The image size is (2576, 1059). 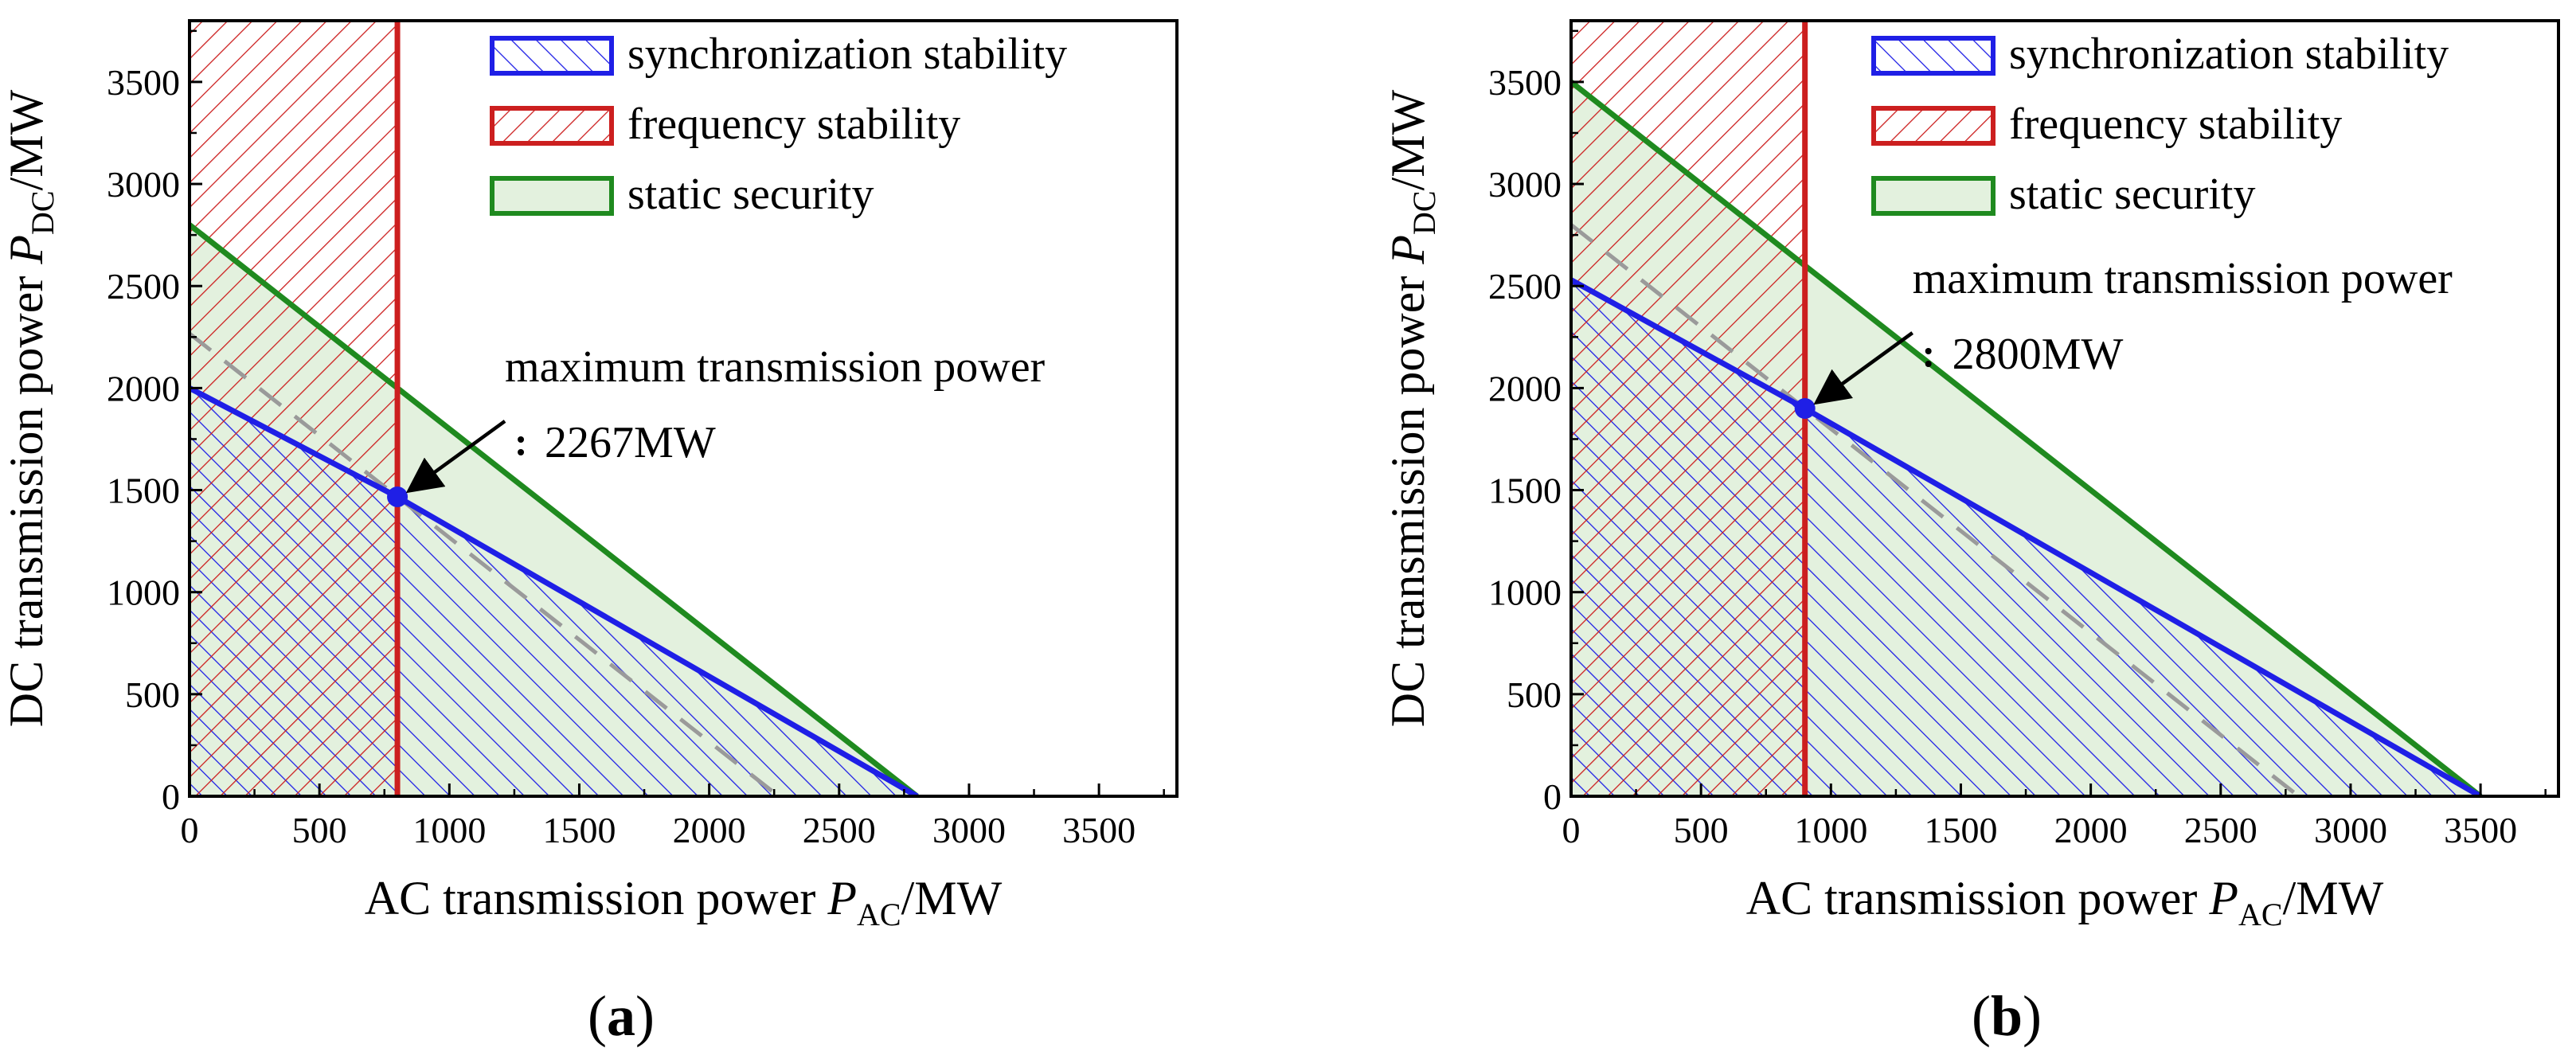 What do you see at coordinates (621, 1016) in the screenshot?
I see `panel-label: (a)` at bounding box center [621, 1016].